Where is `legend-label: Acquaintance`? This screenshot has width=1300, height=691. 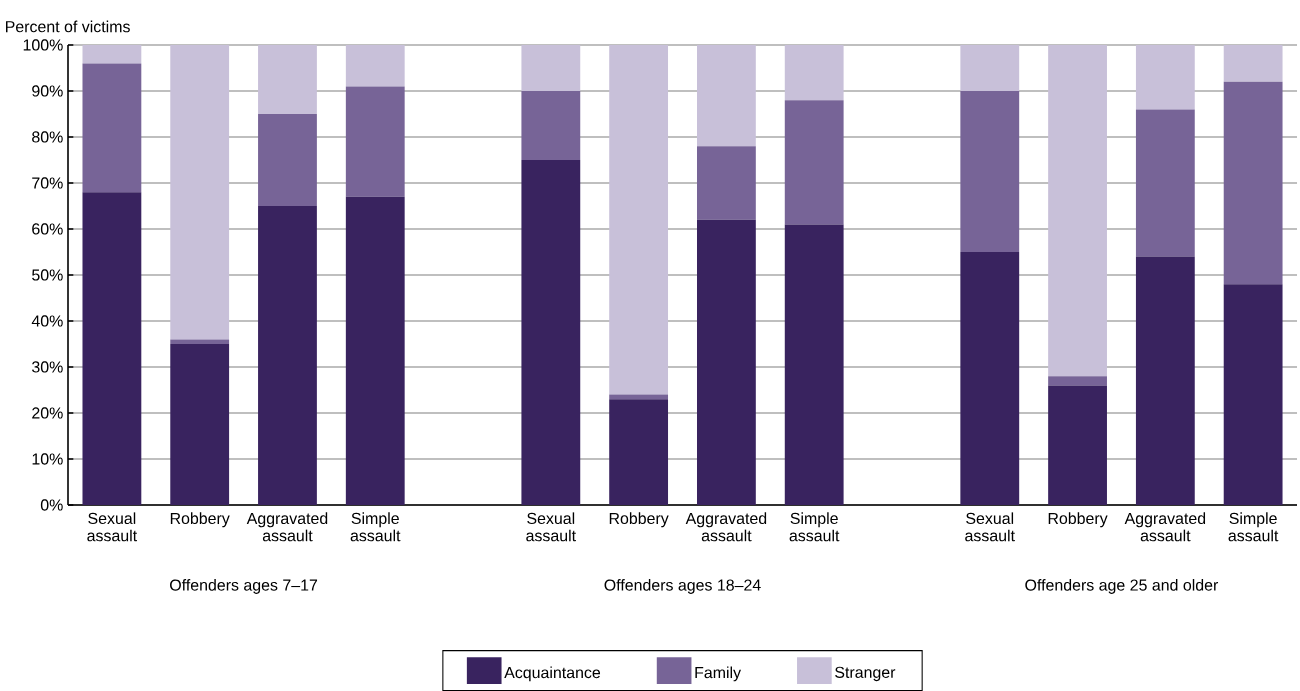 legend-label: Acquaintance is located at coordinates (552, 674).